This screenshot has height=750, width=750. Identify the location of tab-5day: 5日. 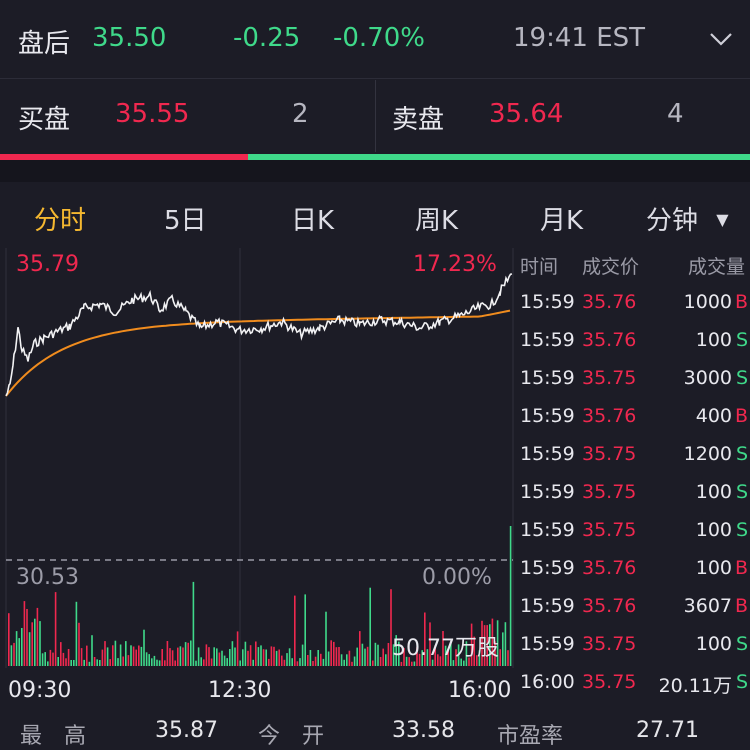
(185, 221).